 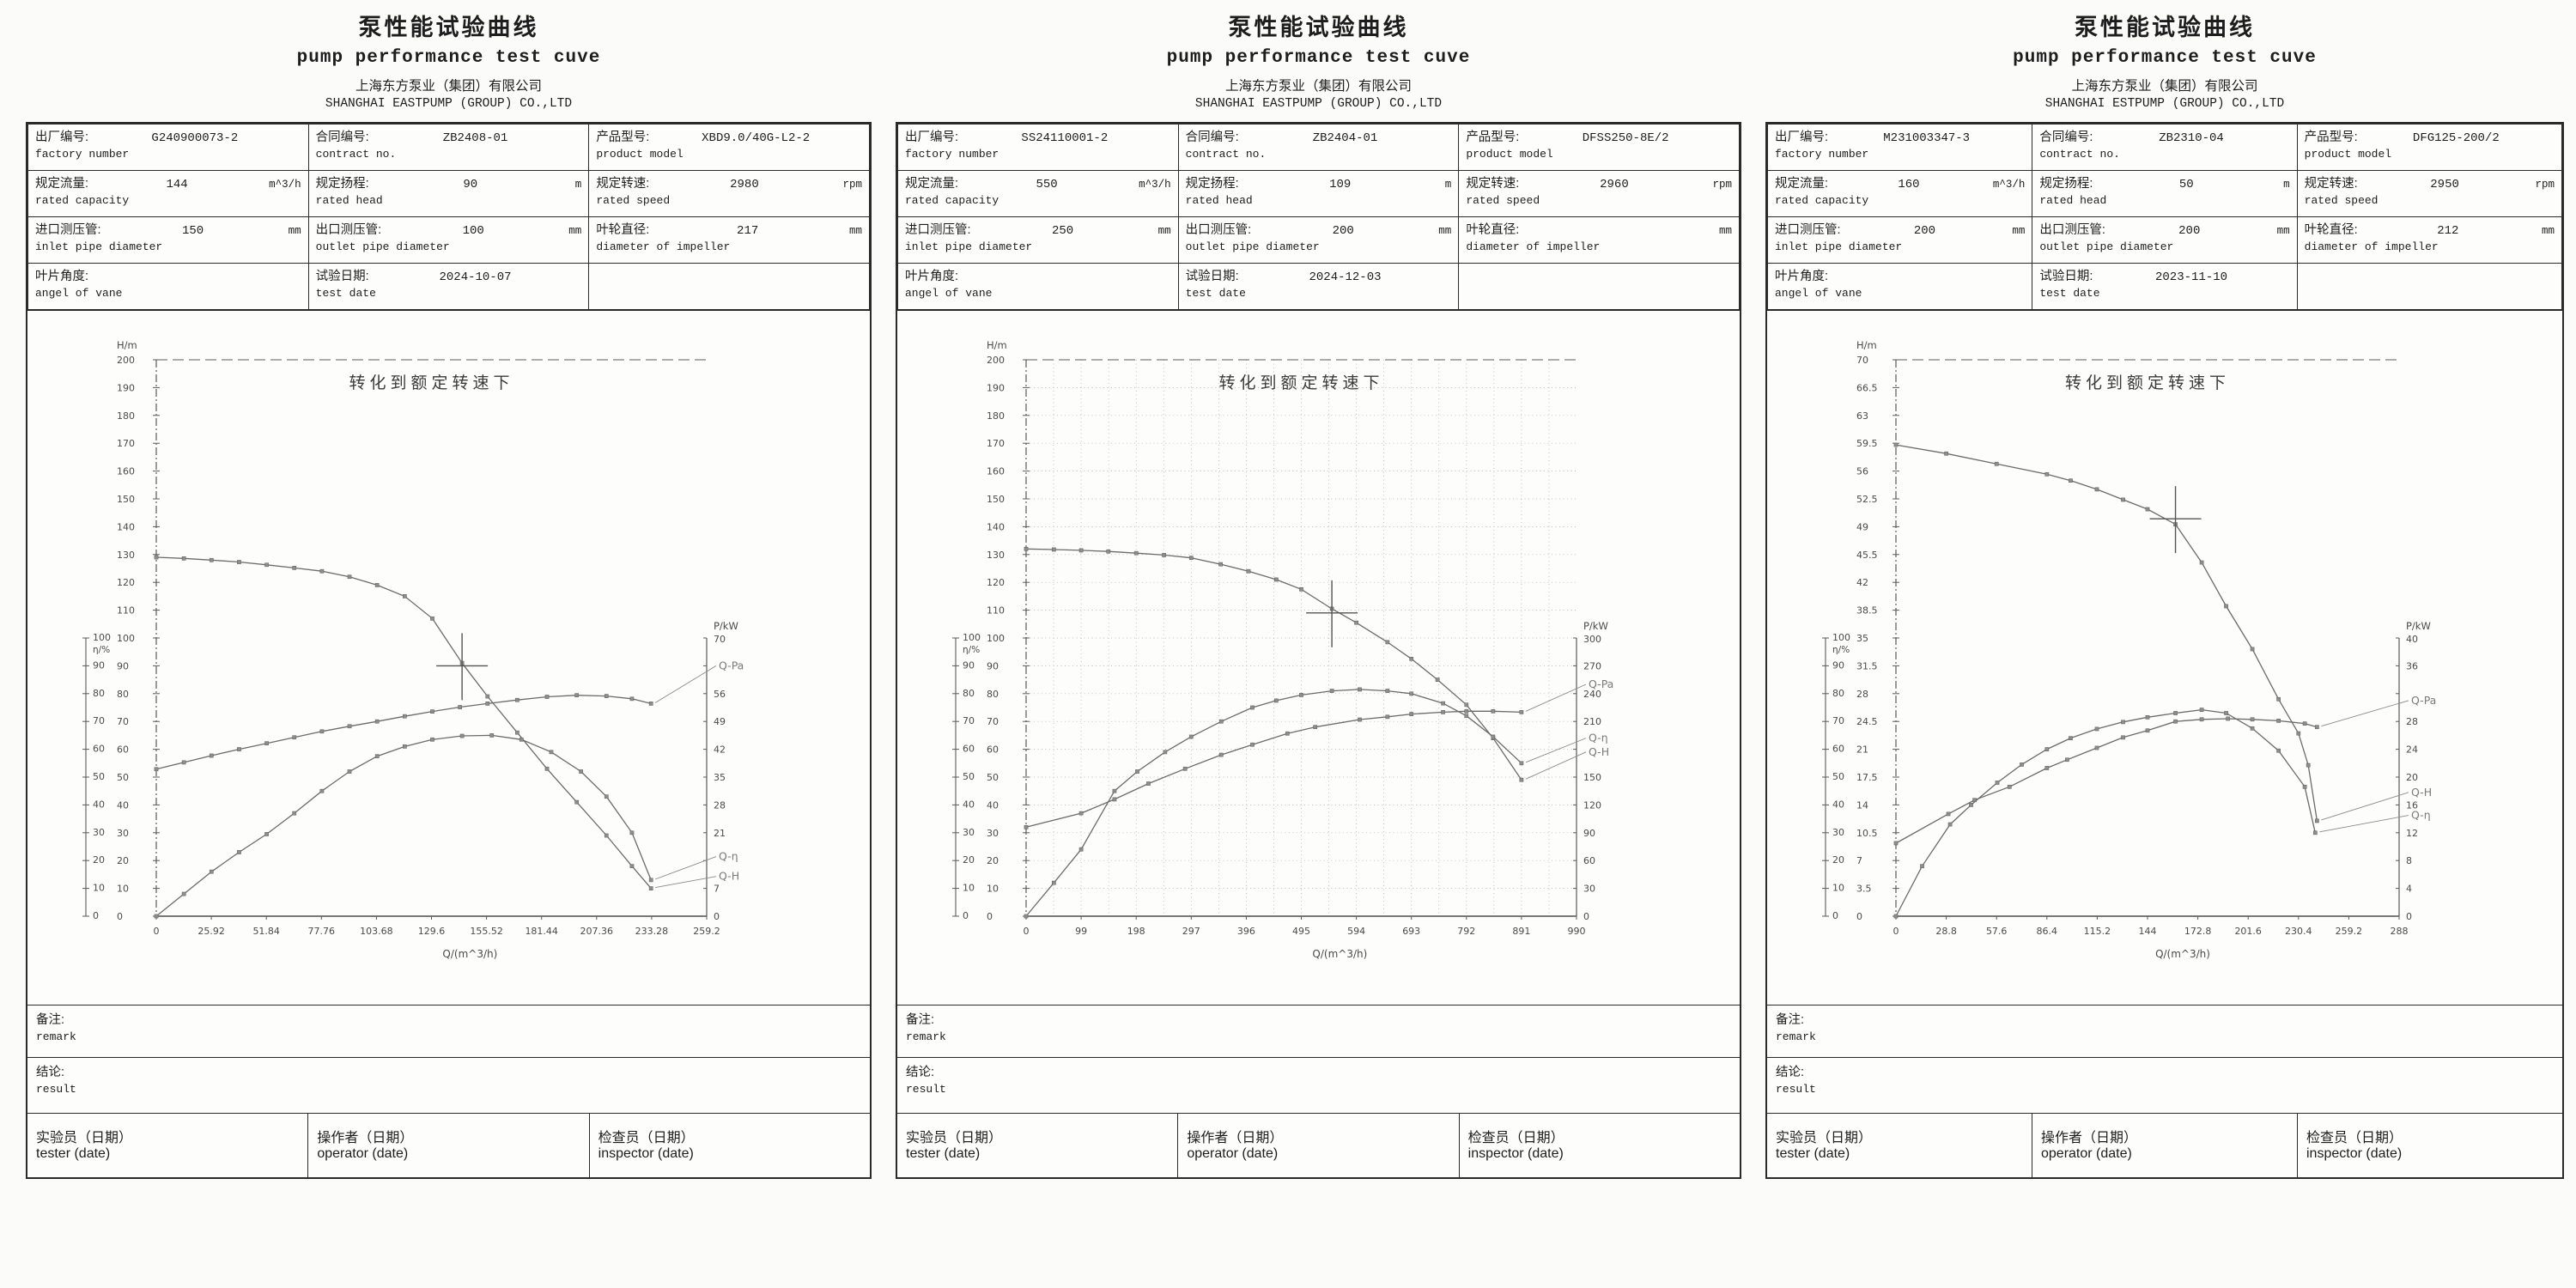 What do you see at coordinates (168, 240) in the screenshot?
I see `spec-cell-inlet_pipe: 进口测压管: 150 mm inlet pipe diameter` at bounding box center [168, 240].